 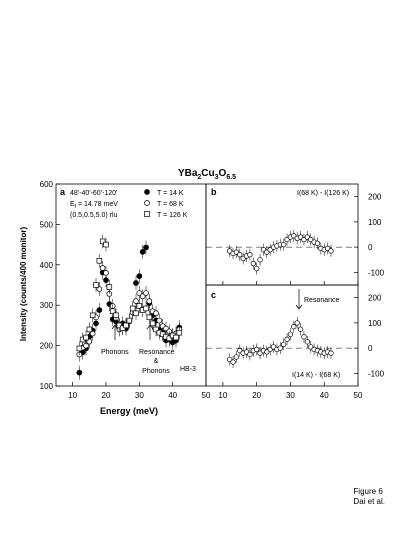 I want to click on phonons-arrow, so click(x=115, y=332).